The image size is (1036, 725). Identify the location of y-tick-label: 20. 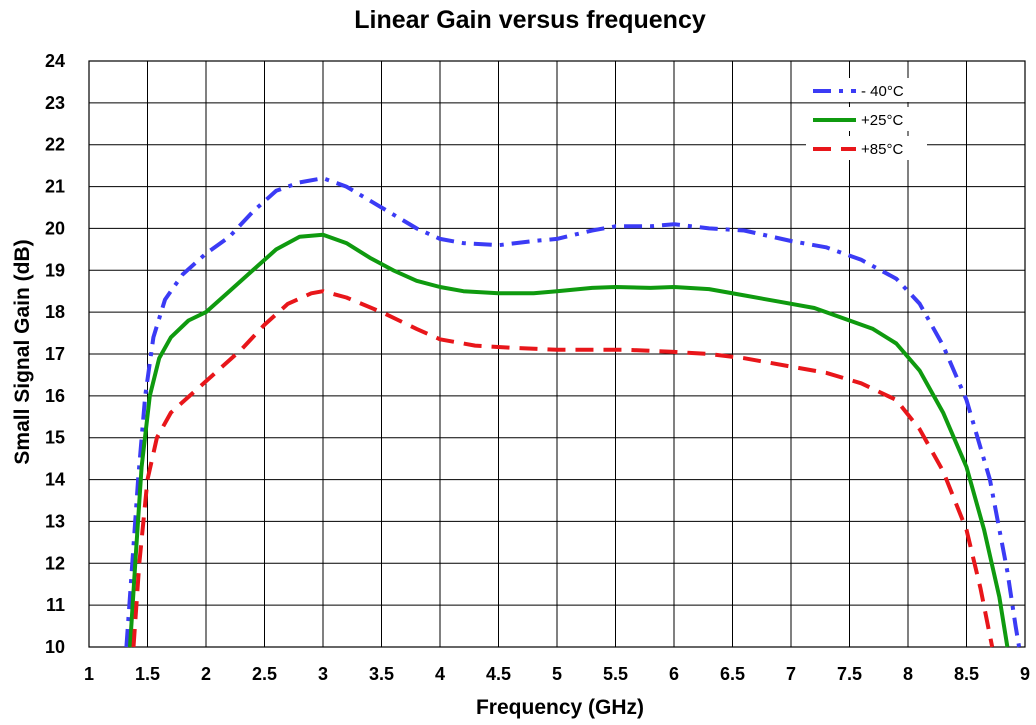
(55, 228).